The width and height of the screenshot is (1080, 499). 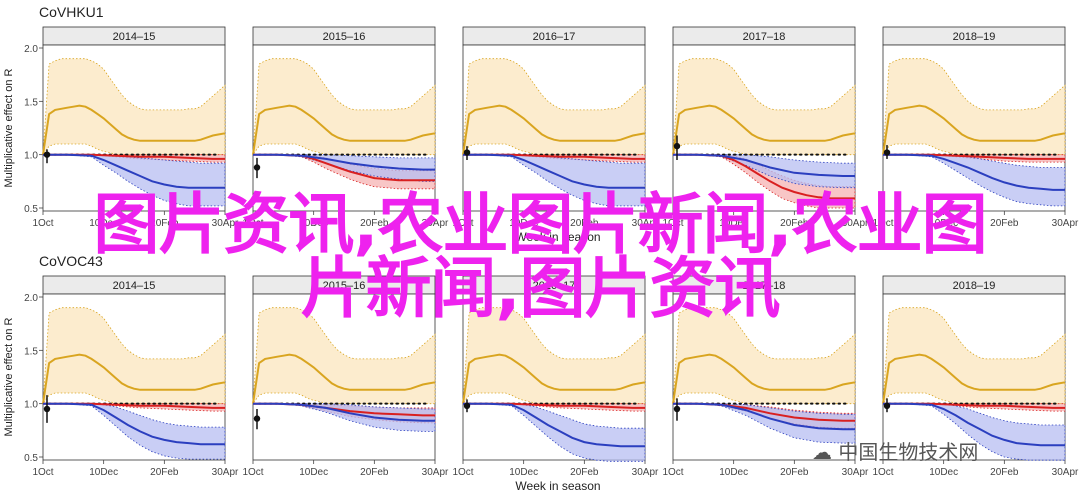 What do you see at coordinates (764, 37) in the screenshot?
I see `facet-label: 2017–18` at bounding box center [764, 37].